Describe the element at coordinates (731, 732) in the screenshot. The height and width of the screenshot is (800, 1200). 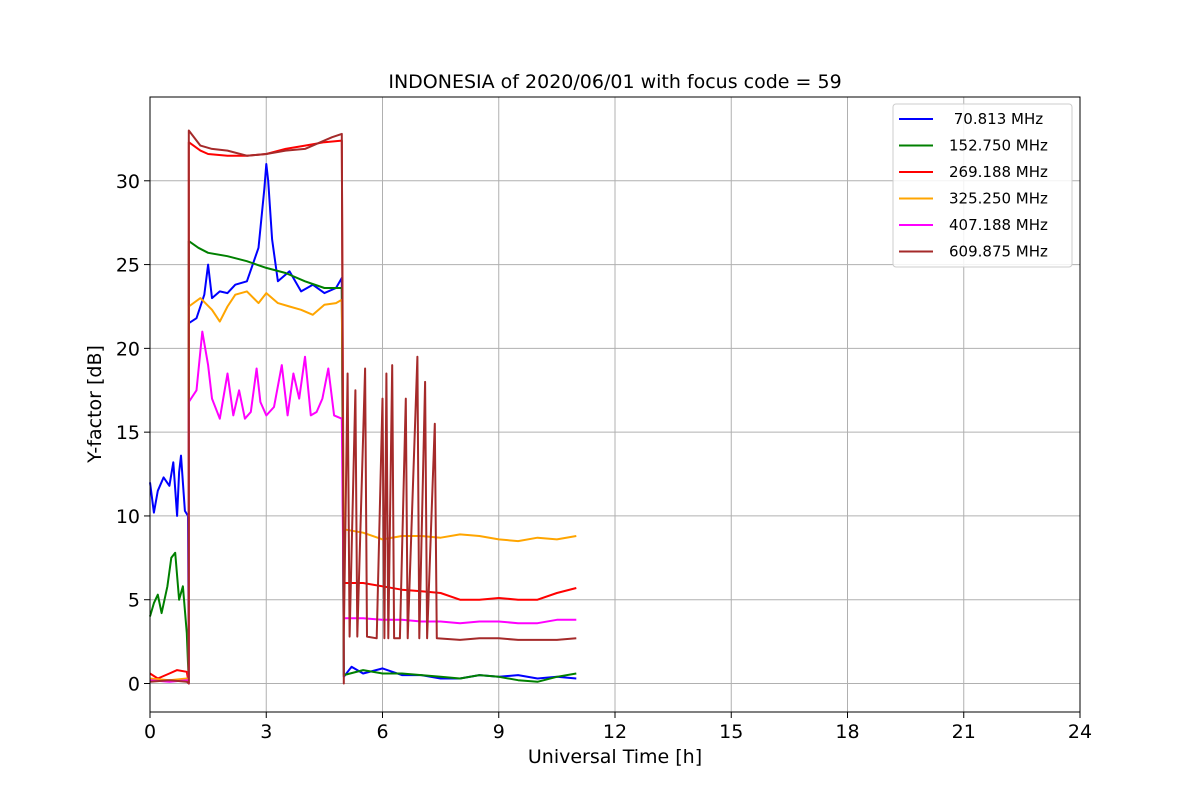
I see `x-tick-label: 15` at that location.